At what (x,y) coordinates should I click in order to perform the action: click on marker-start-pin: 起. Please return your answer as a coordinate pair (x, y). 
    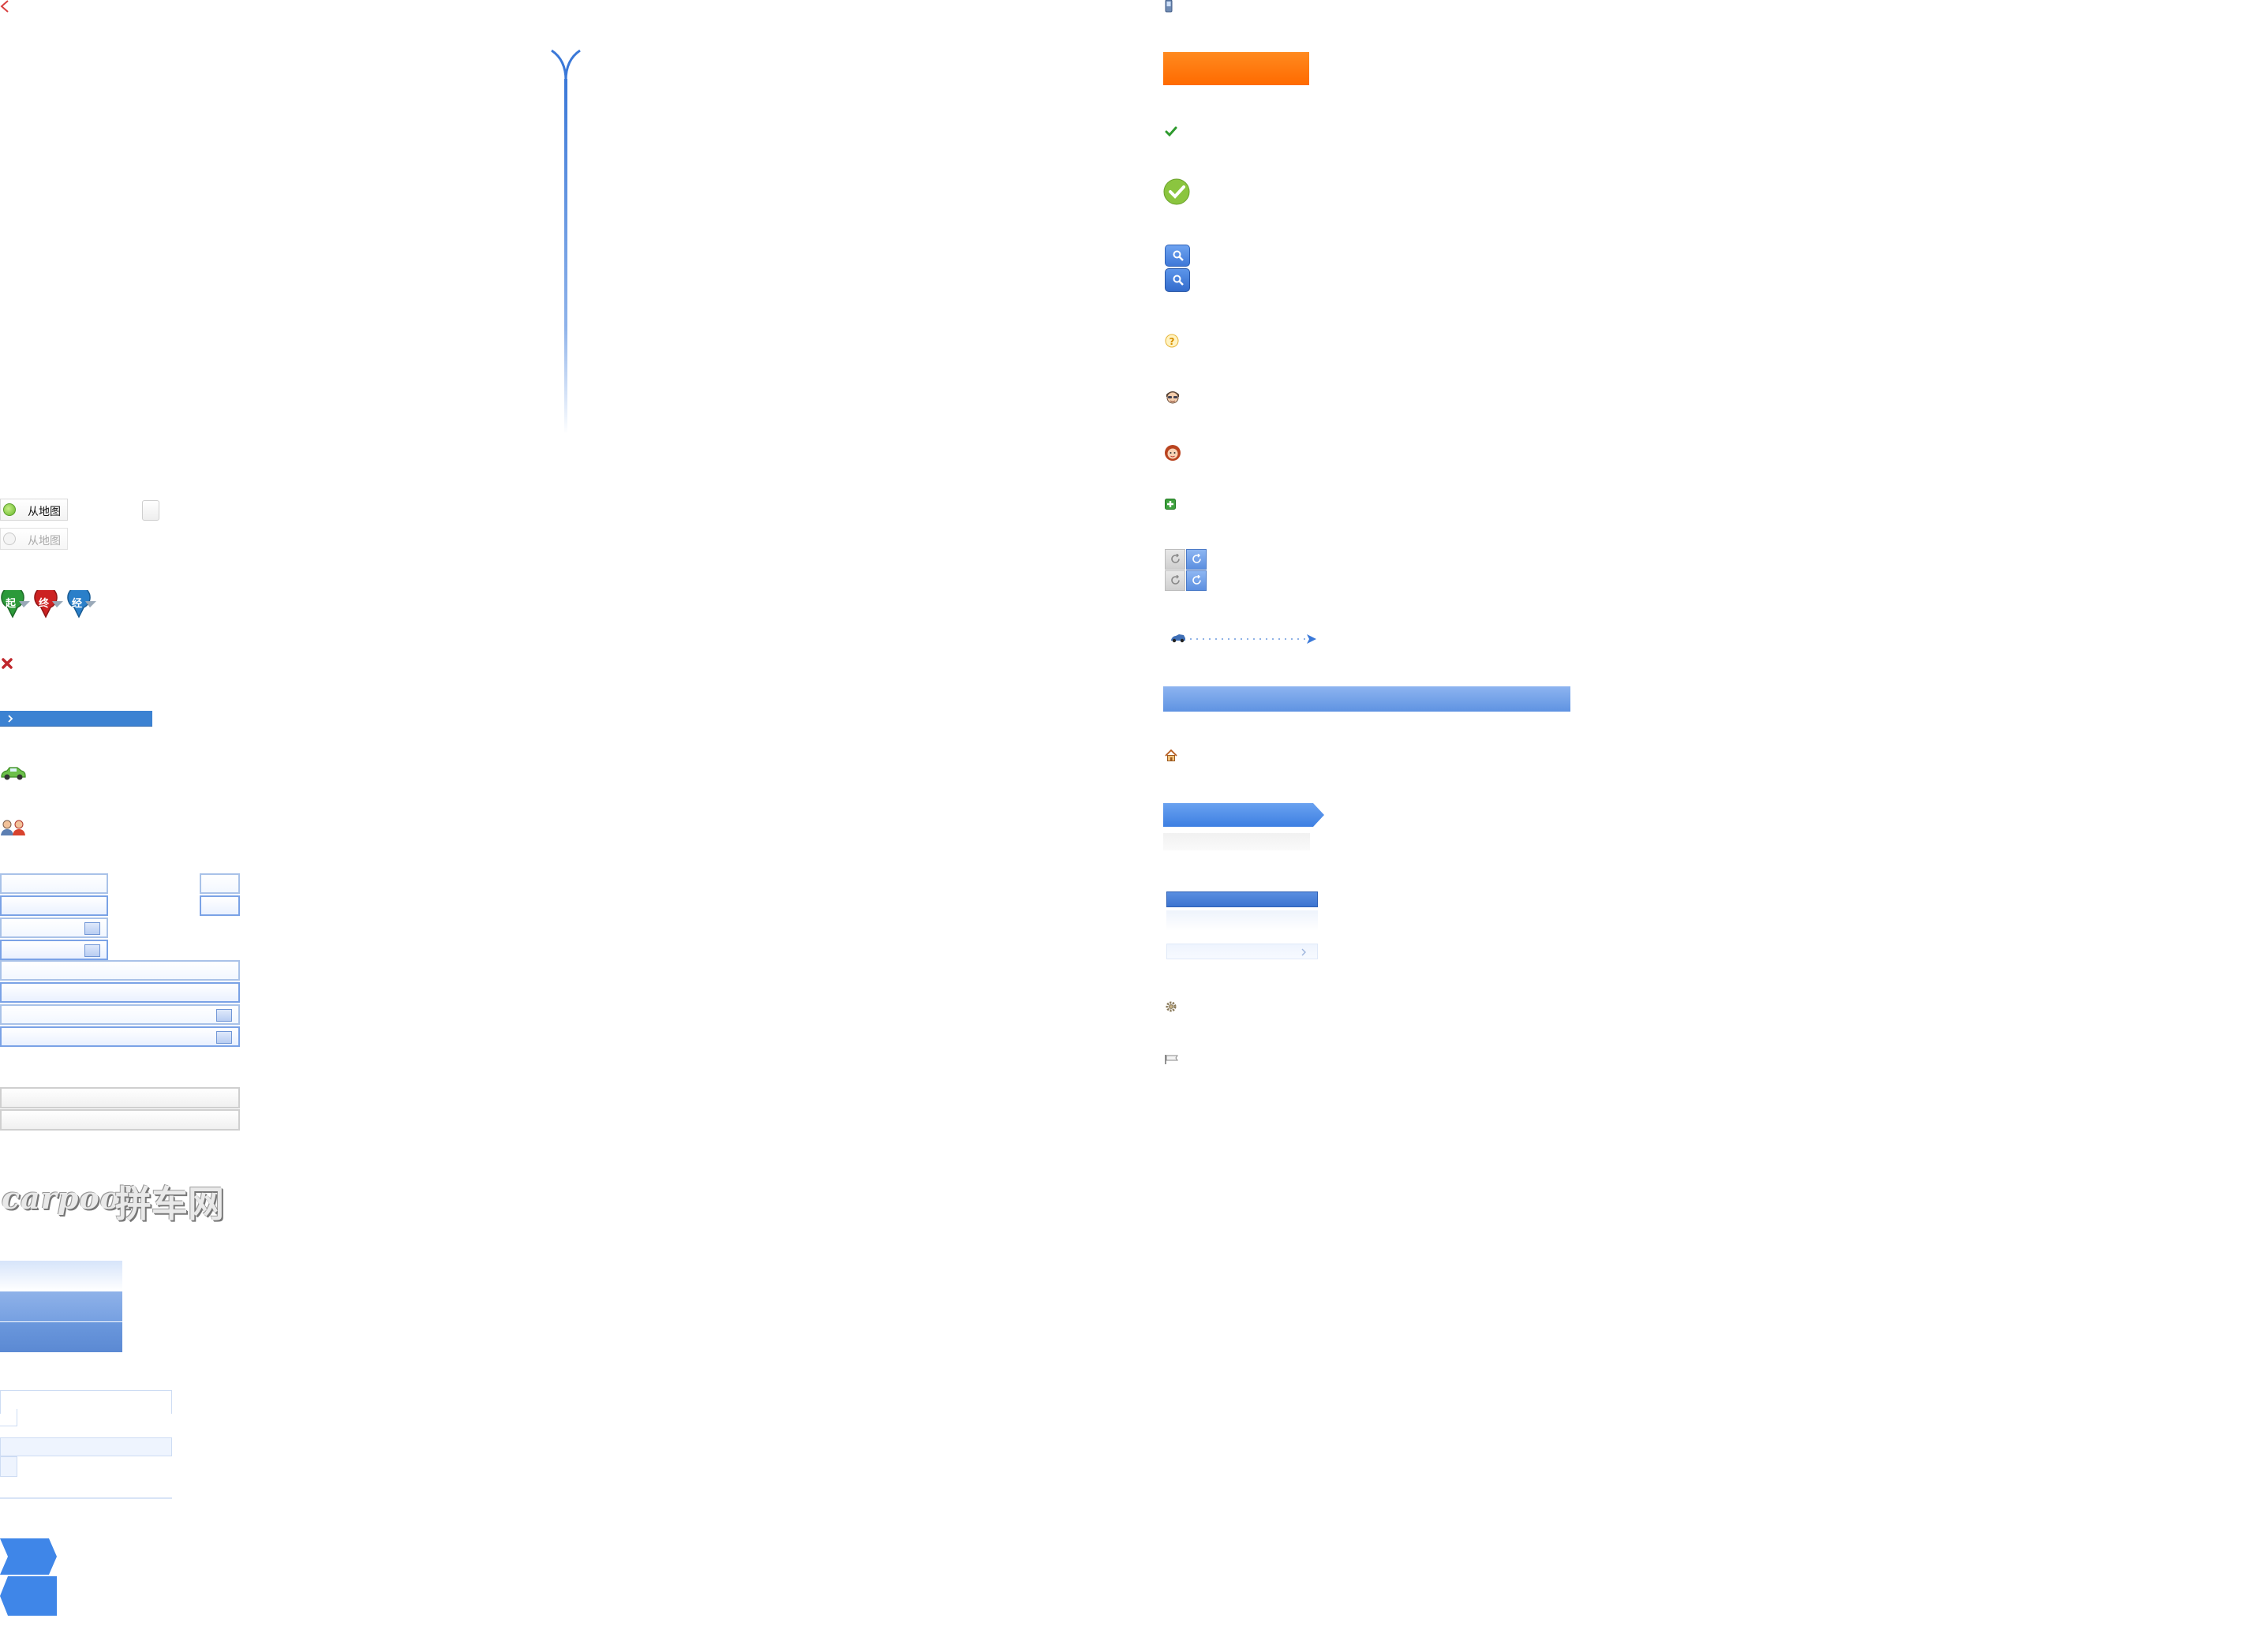
    Looking at the image, I should click on (16, 604).